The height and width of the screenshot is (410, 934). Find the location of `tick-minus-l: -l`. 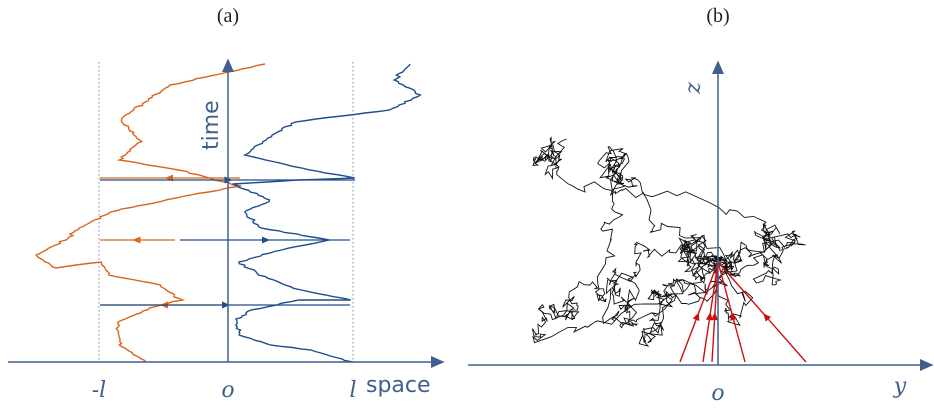

tick-minus-l: -l is located at coordinates (99, 390).